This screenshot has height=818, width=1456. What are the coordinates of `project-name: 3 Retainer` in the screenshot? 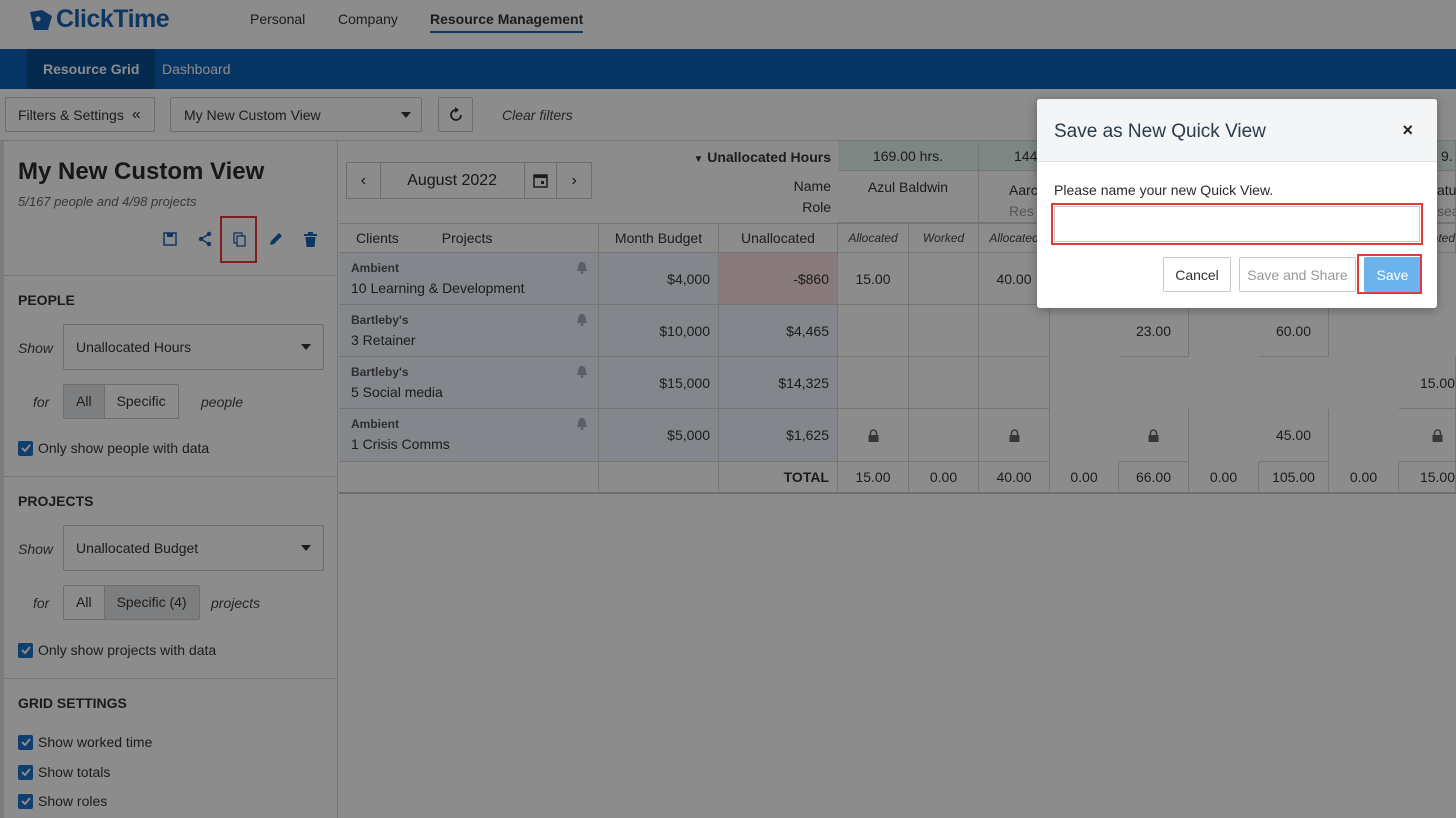 It's located at (383, 340).